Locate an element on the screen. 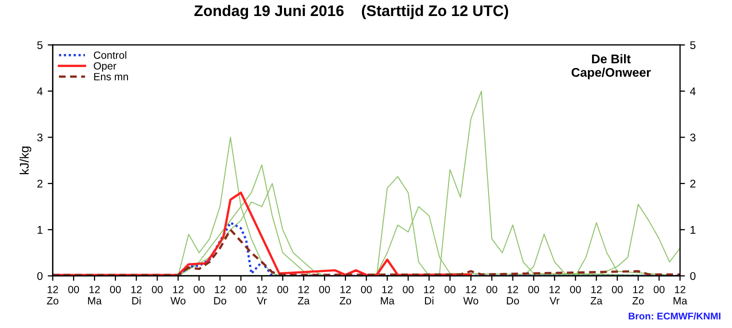 Image resolution: width=732 pixels, height=328 pixels. y-tick-label: 1 is located at coordinates (40, 230).